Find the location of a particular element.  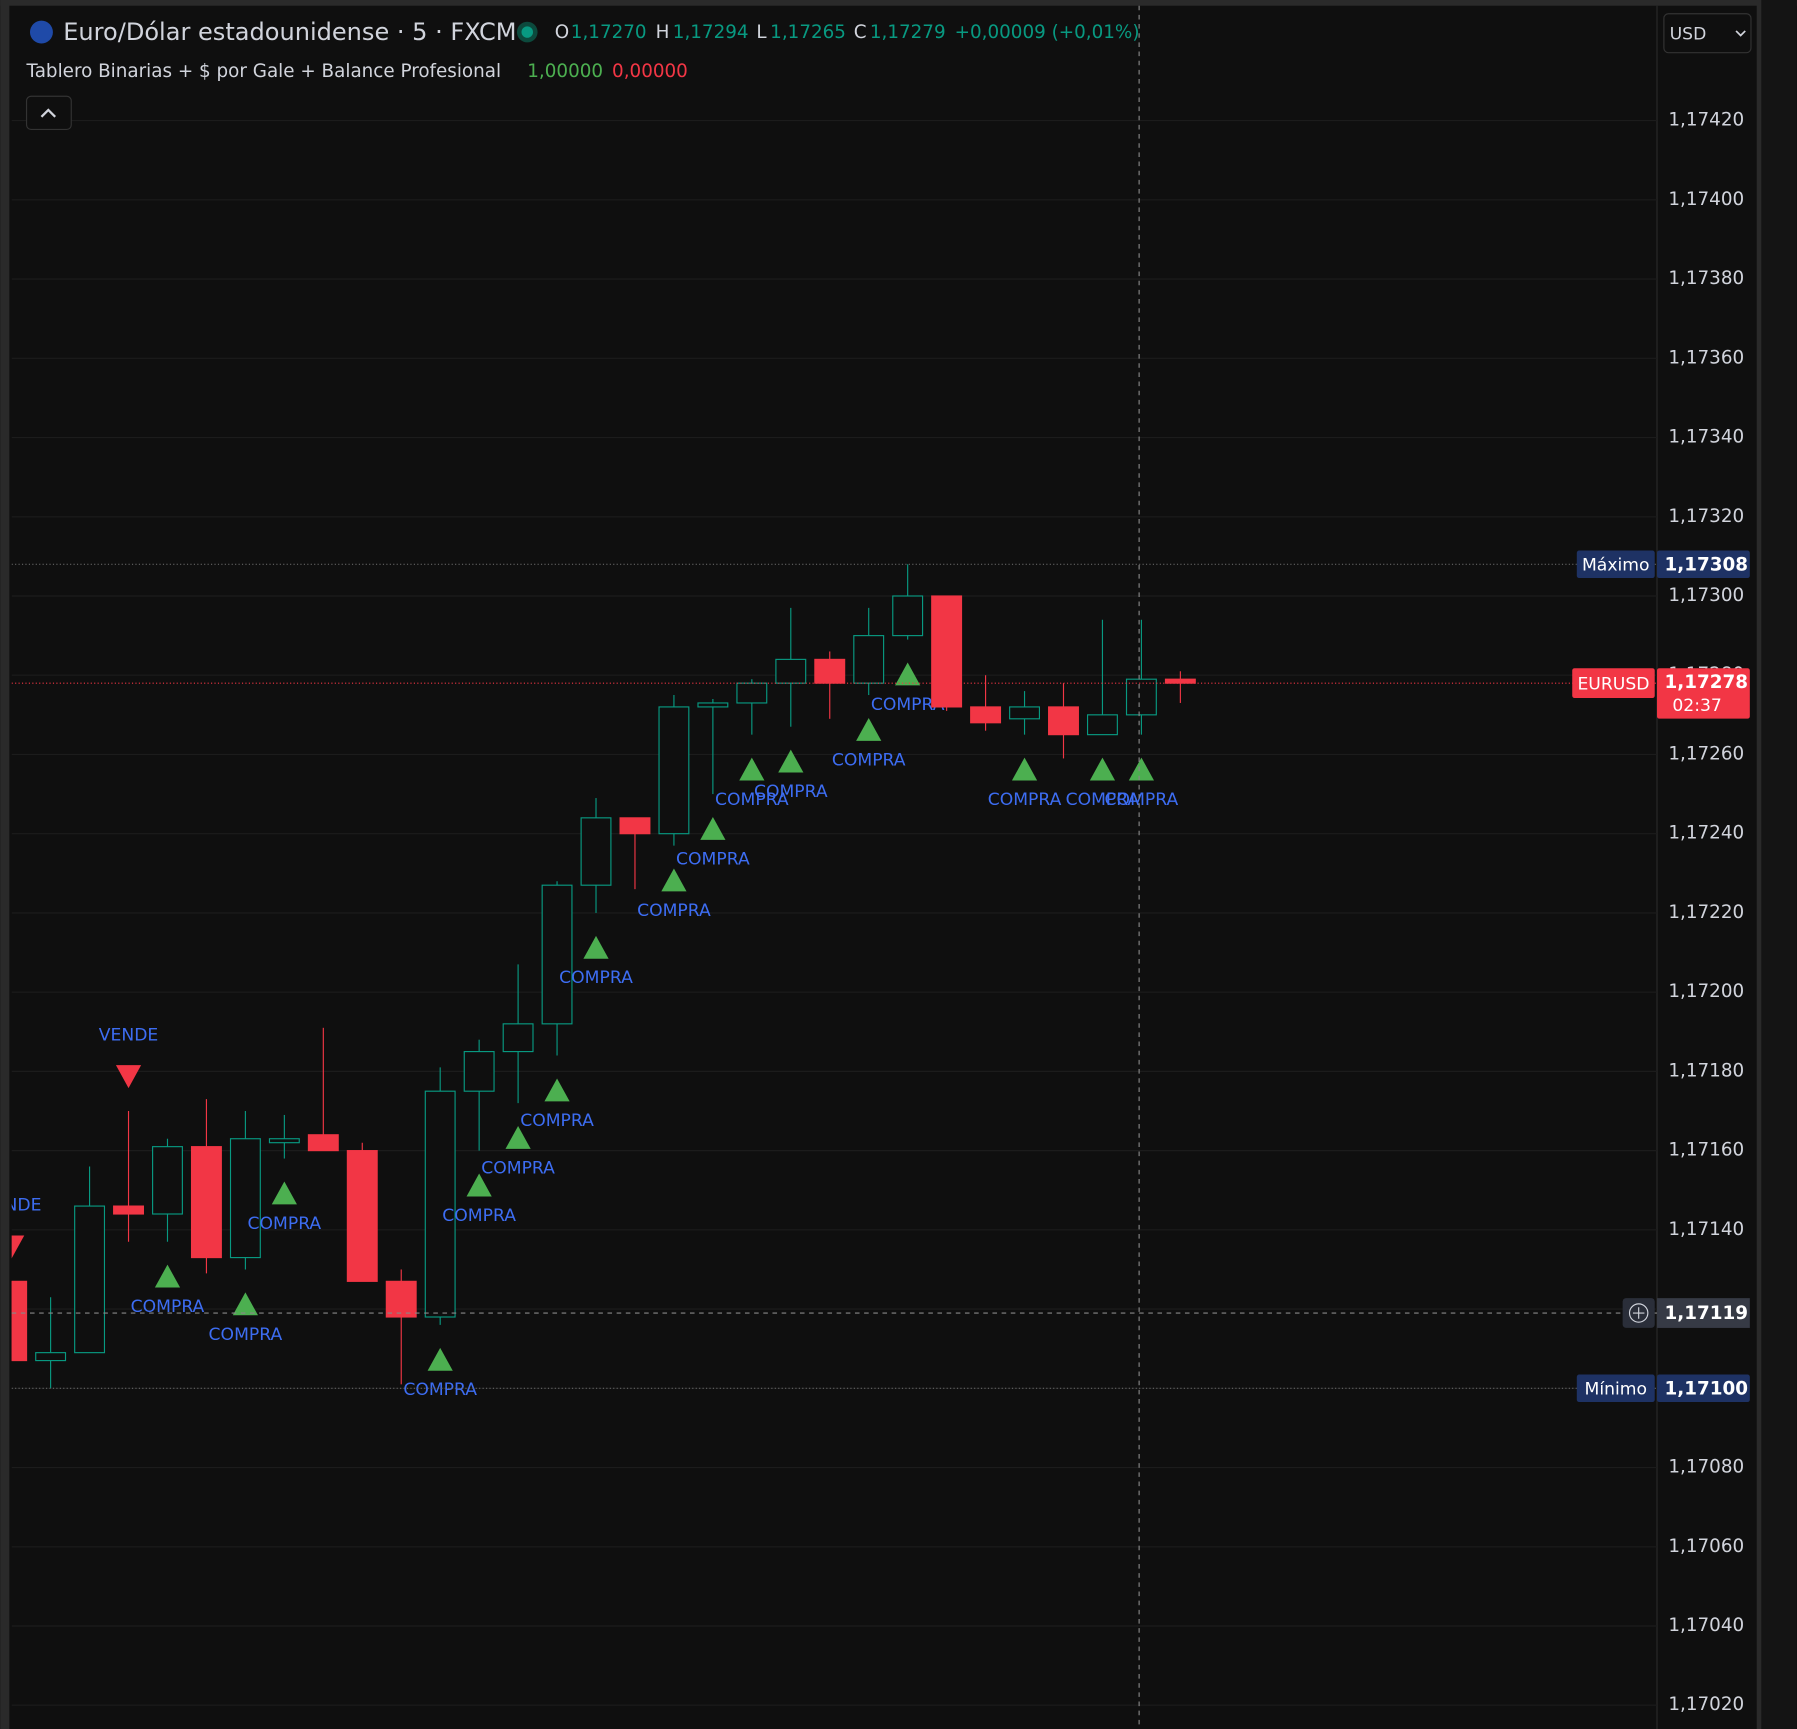

y-tick-label: 1,17360 is located at coordinates (1706, 357).